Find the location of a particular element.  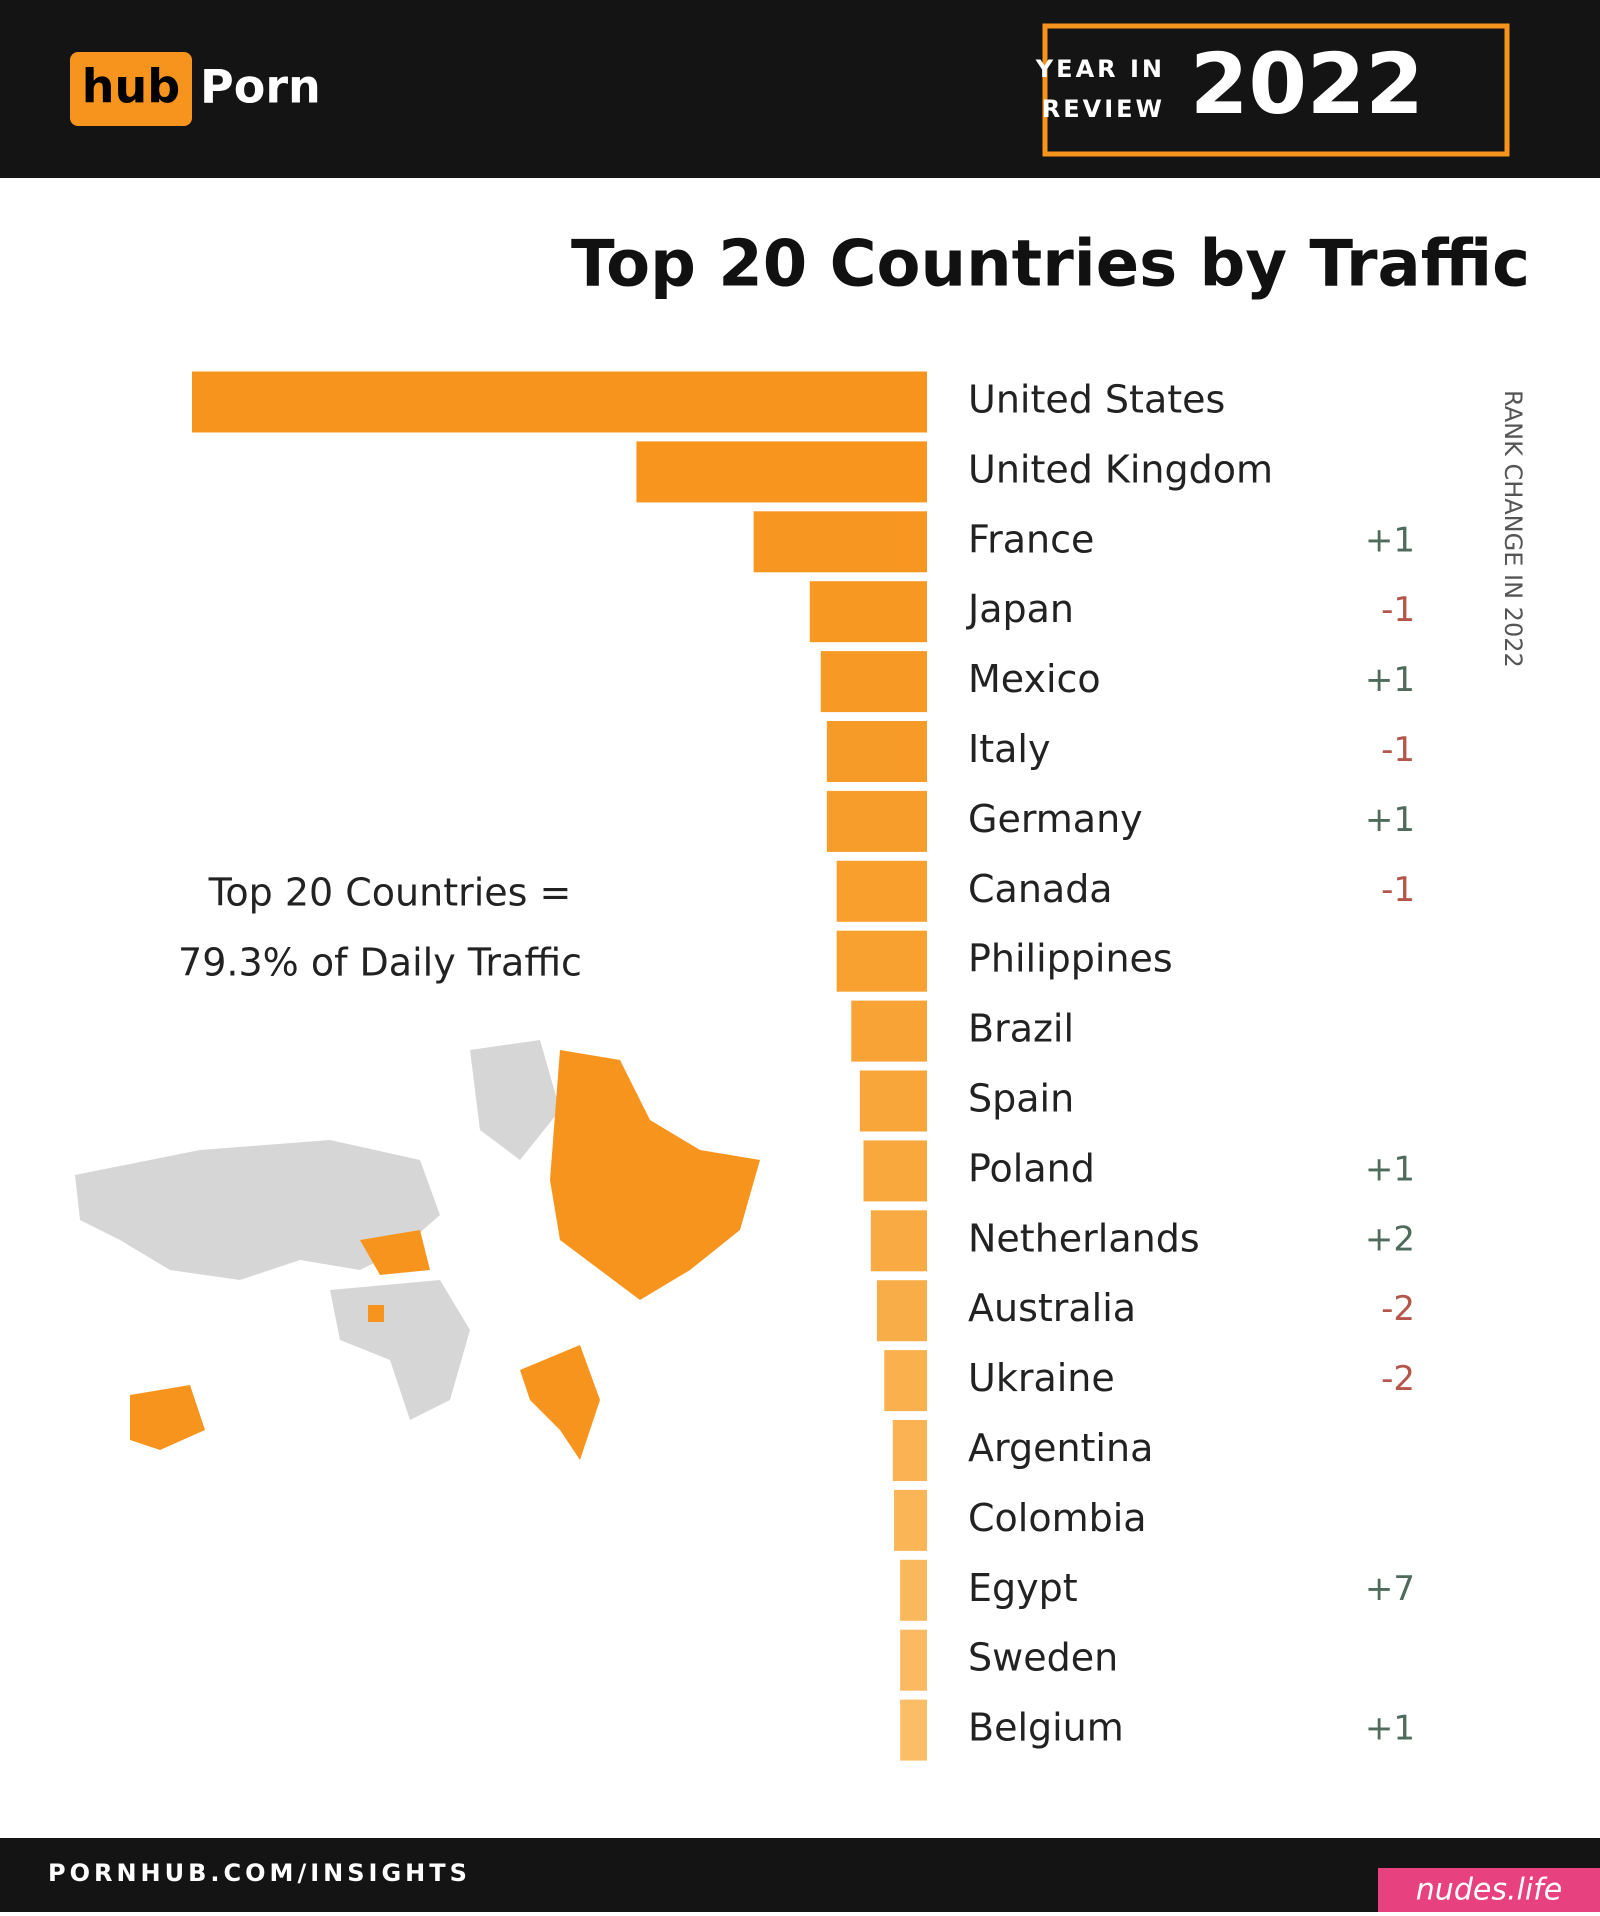

category-label: Spain is located at coordinates (1021, 1099).